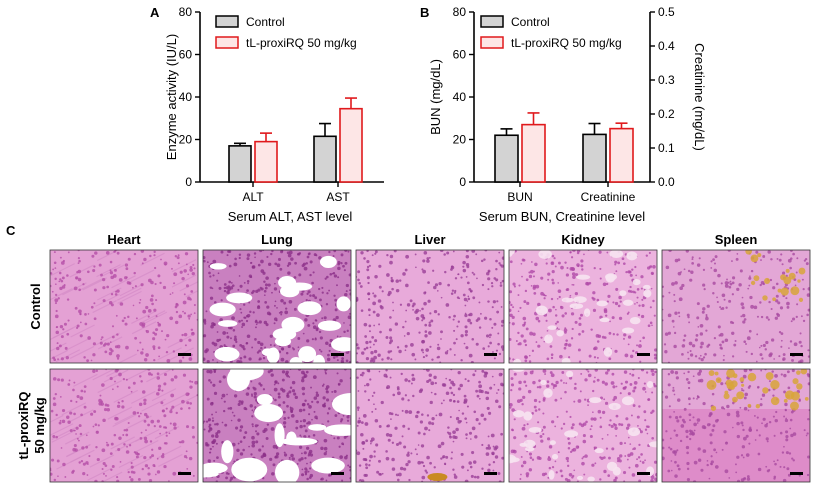 This screenshot has width=816, height=489. What do you see at coordinates (666, 12) in the screenshot?
I see `chart-b-ytick-right-label: 0.5` at bounding box center [666, 12].